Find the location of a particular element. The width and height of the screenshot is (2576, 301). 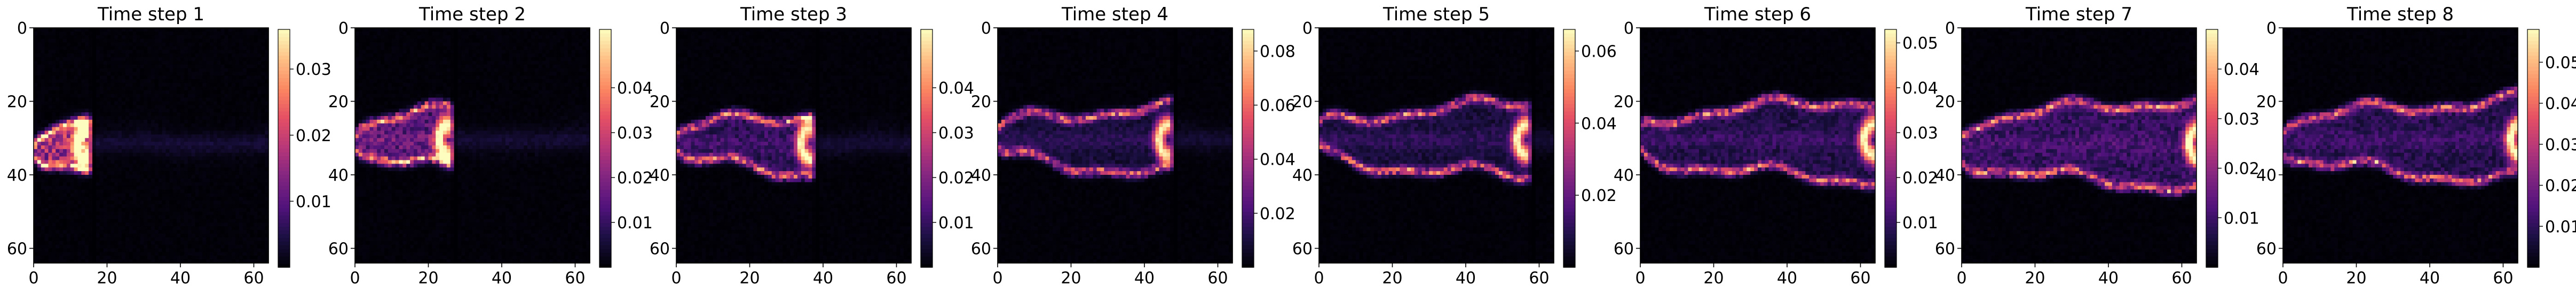

colorbar-segment is located at coordinates (284, 87).